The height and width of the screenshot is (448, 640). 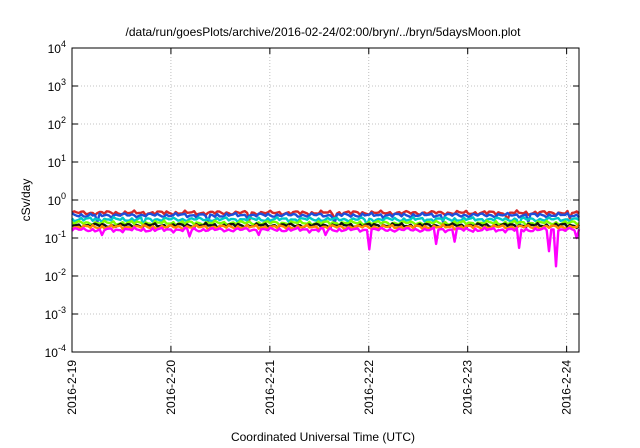 I want to click on y-tick-label: 10⁰, so click(x=57, y=199).